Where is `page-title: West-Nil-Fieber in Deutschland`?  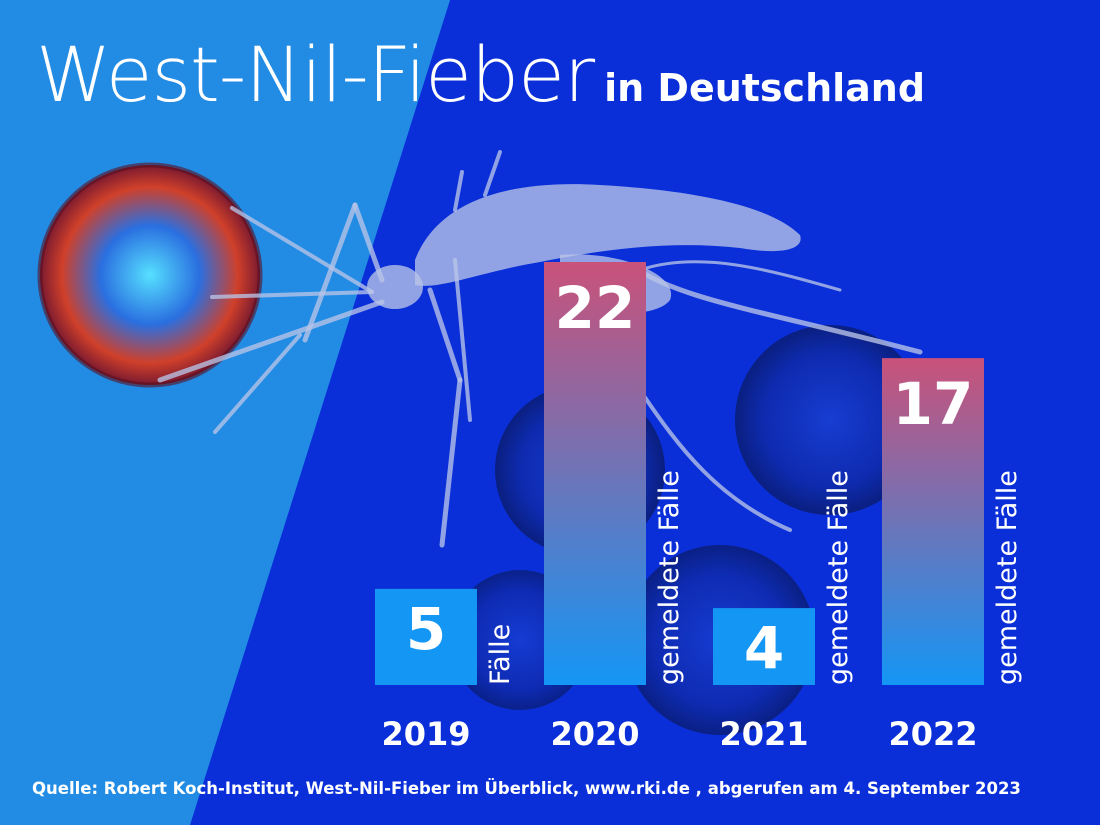
page-title: West-Nil-Fieber in Deutschland is located at coordinates (480, 74).